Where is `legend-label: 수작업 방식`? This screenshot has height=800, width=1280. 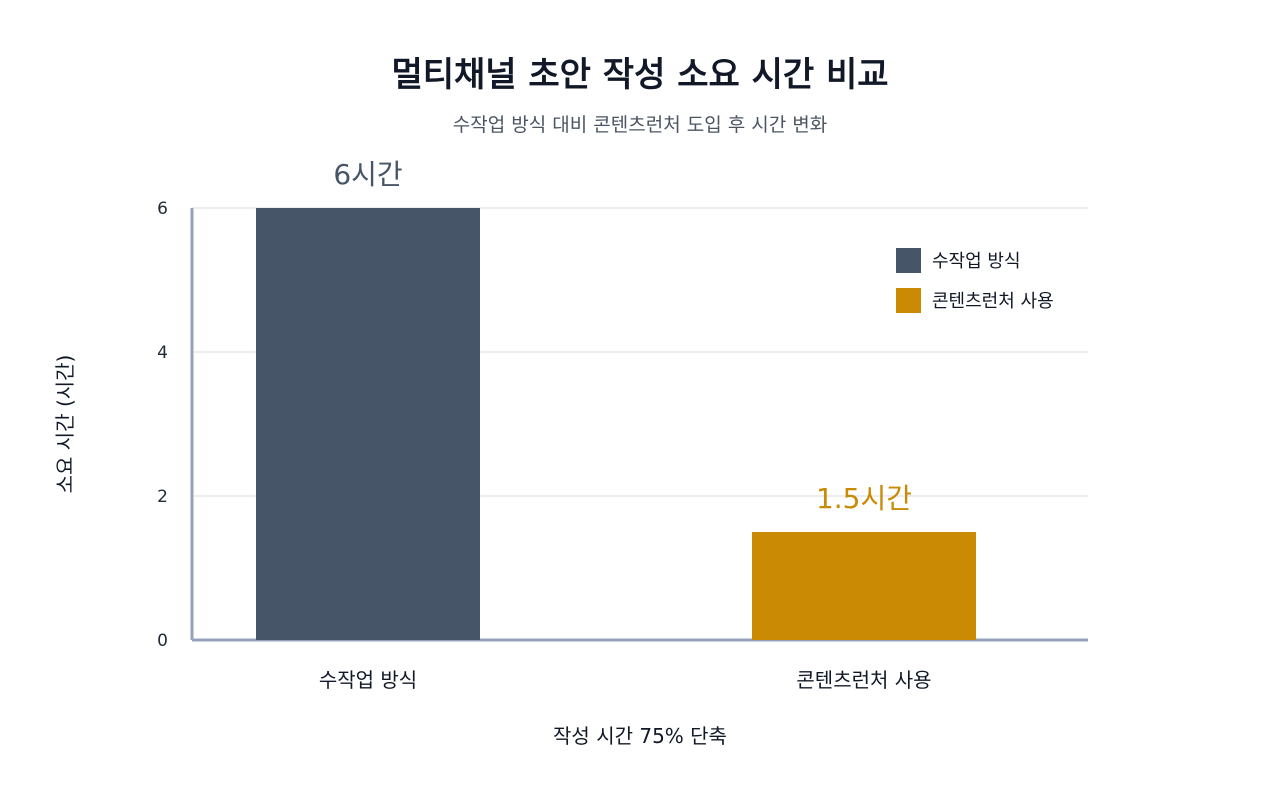 legend-label: 수작업 방식 is located at coordinates (976, 261).